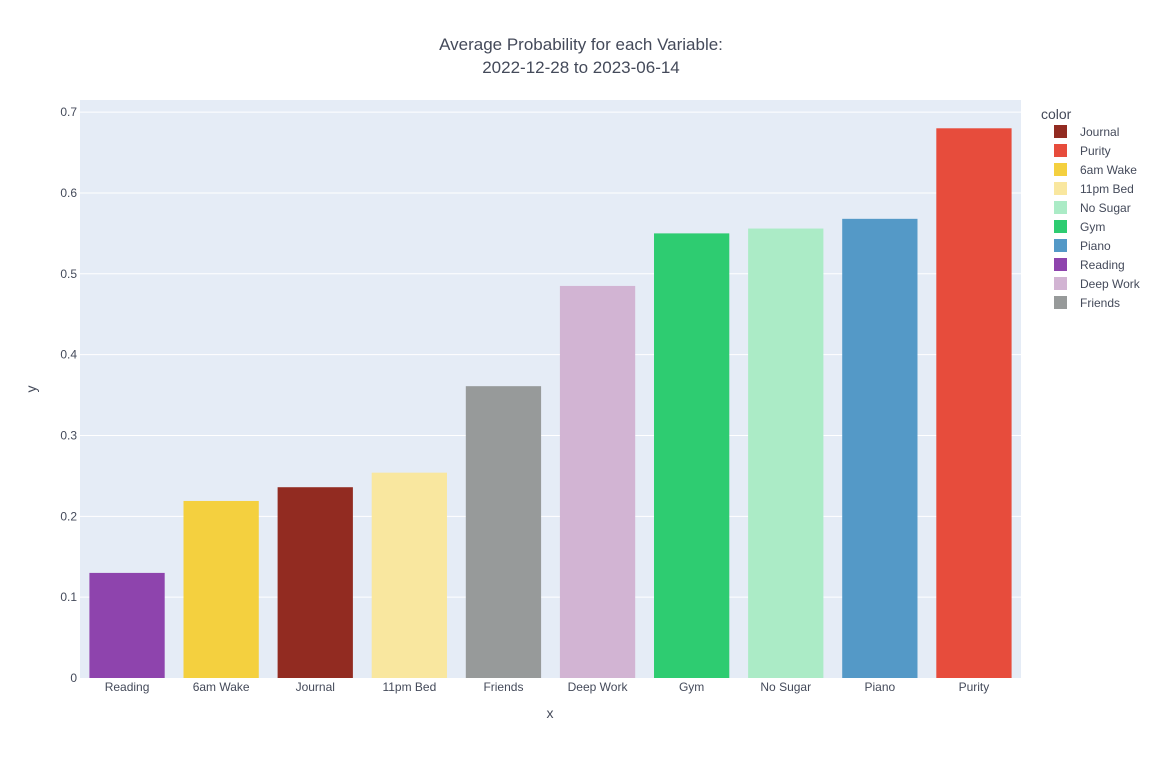 This screenshot has height=758, width=1164. I want to click on y-tick-label: 0, so click(73, 678).